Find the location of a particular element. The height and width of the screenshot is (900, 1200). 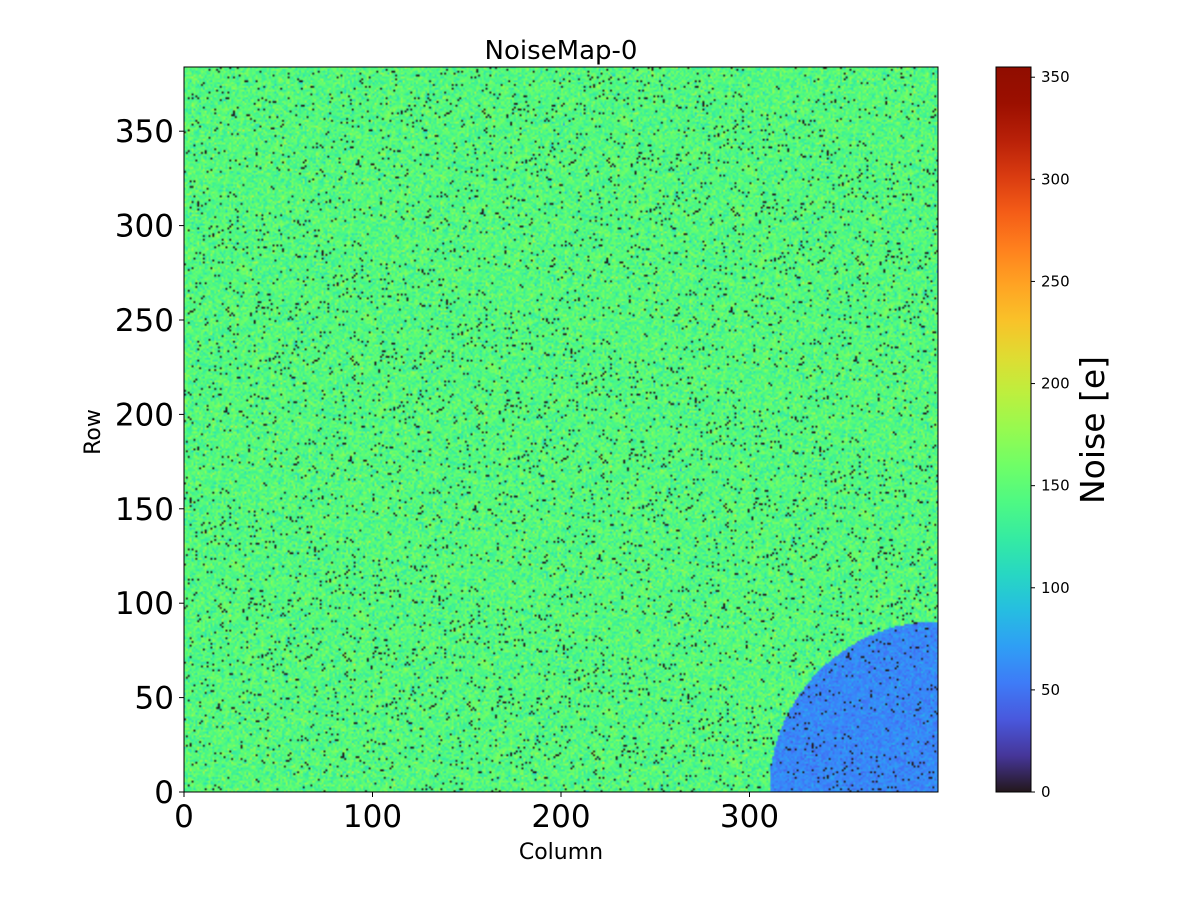

y-tick-label: 200 is located at coordinates (144, 415).